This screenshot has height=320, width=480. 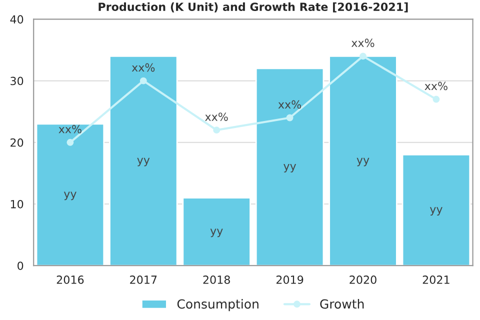 What do you see at coordinates (363, 280) in the screenshot?
I see `x-tick-label: 2020` at bounding box center [363, 280].